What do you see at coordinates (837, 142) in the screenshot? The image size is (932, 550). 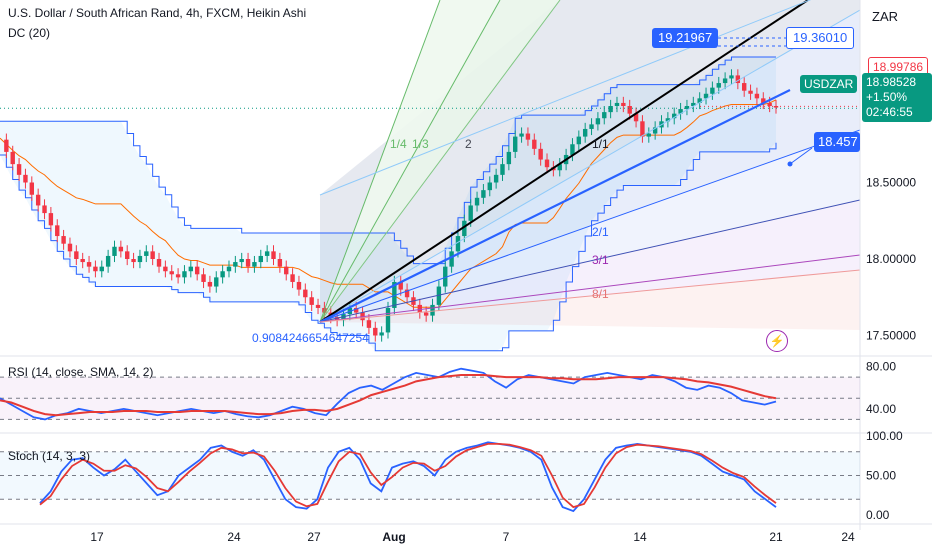 I see `fib-right-tag: 18.457` at bounding box center [837, 142].